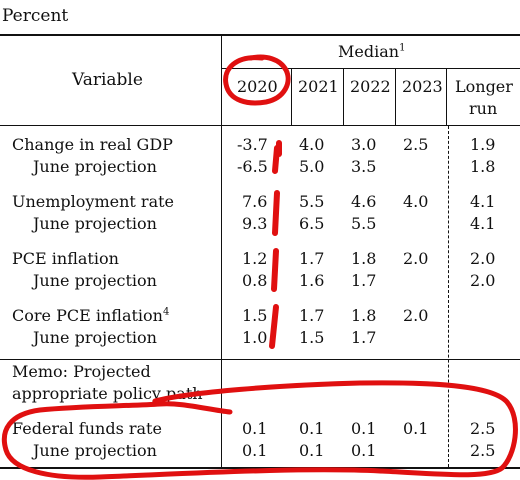 The height and width of the screenshot is (480, 520). What do you see at coordinates (260, 468) in the screenshot?
I see `bottom-rule` at bounding box center [260, 468].